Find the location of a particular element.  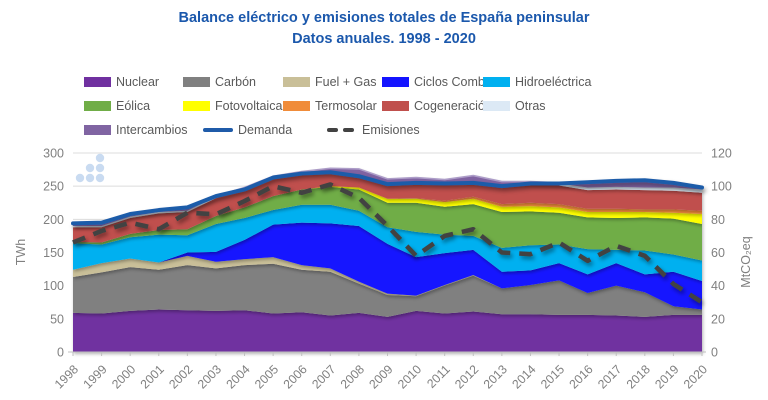

area-fuel-gas is located at coordinates (387, 282).